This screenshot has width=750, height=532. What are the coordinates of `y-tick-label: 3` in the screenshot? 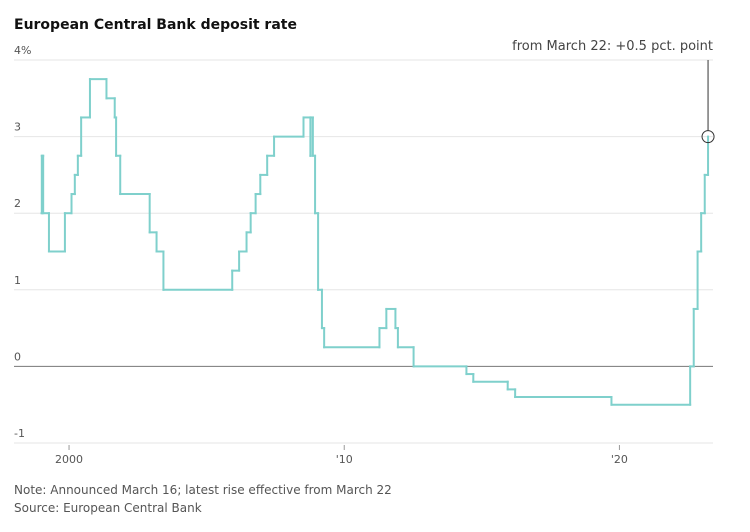 It's located at (17, 127).